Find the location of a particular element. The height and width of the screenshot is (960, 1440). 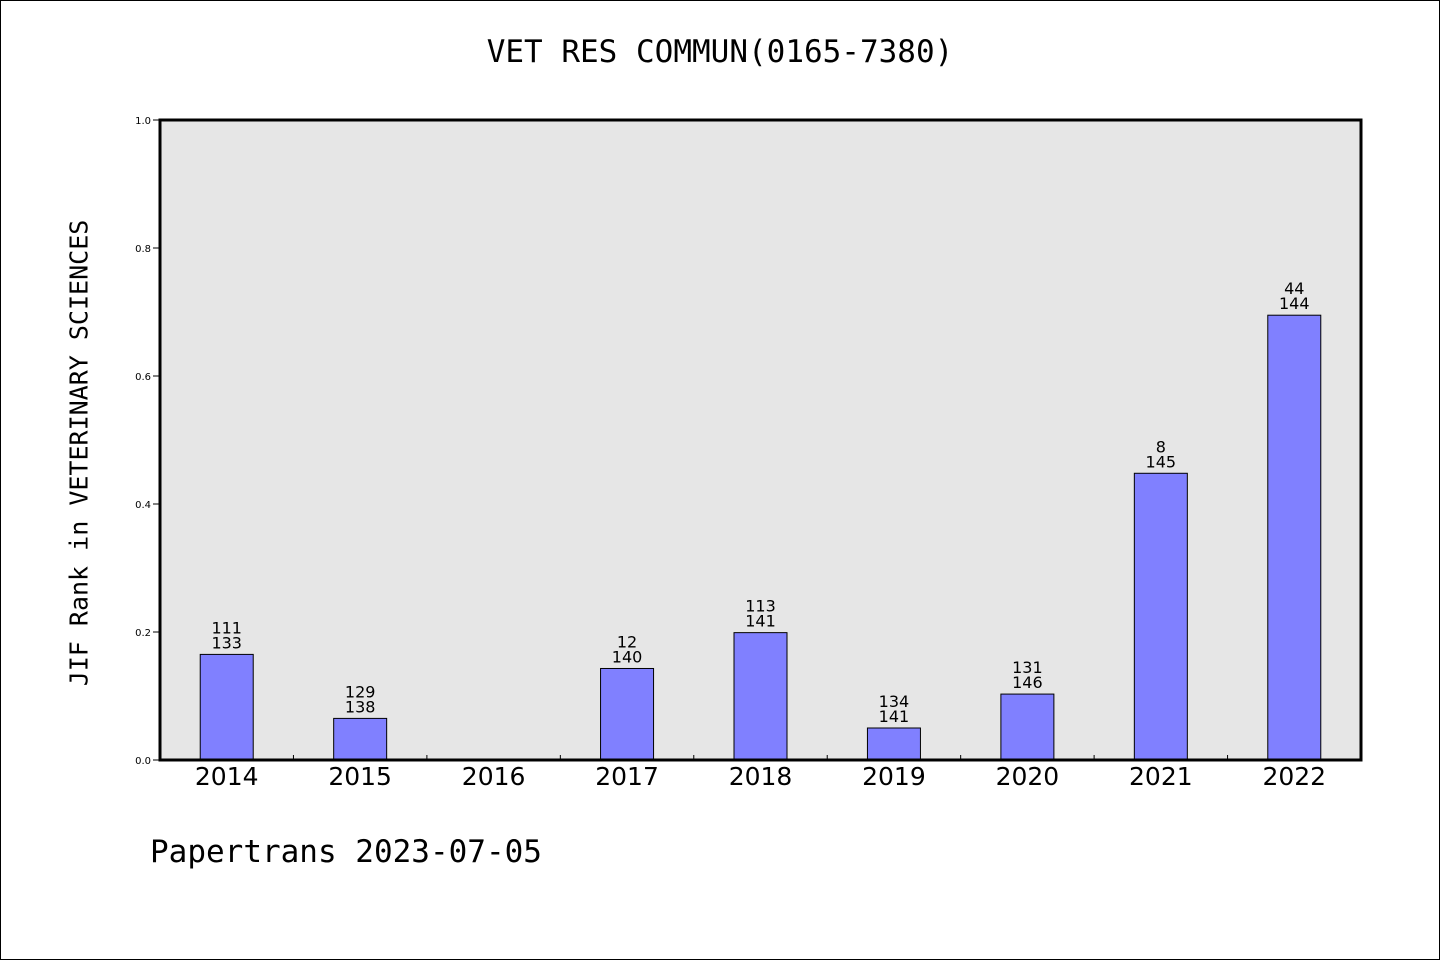

bar-rank-label: 131 is located at coordinates (1027, 667).